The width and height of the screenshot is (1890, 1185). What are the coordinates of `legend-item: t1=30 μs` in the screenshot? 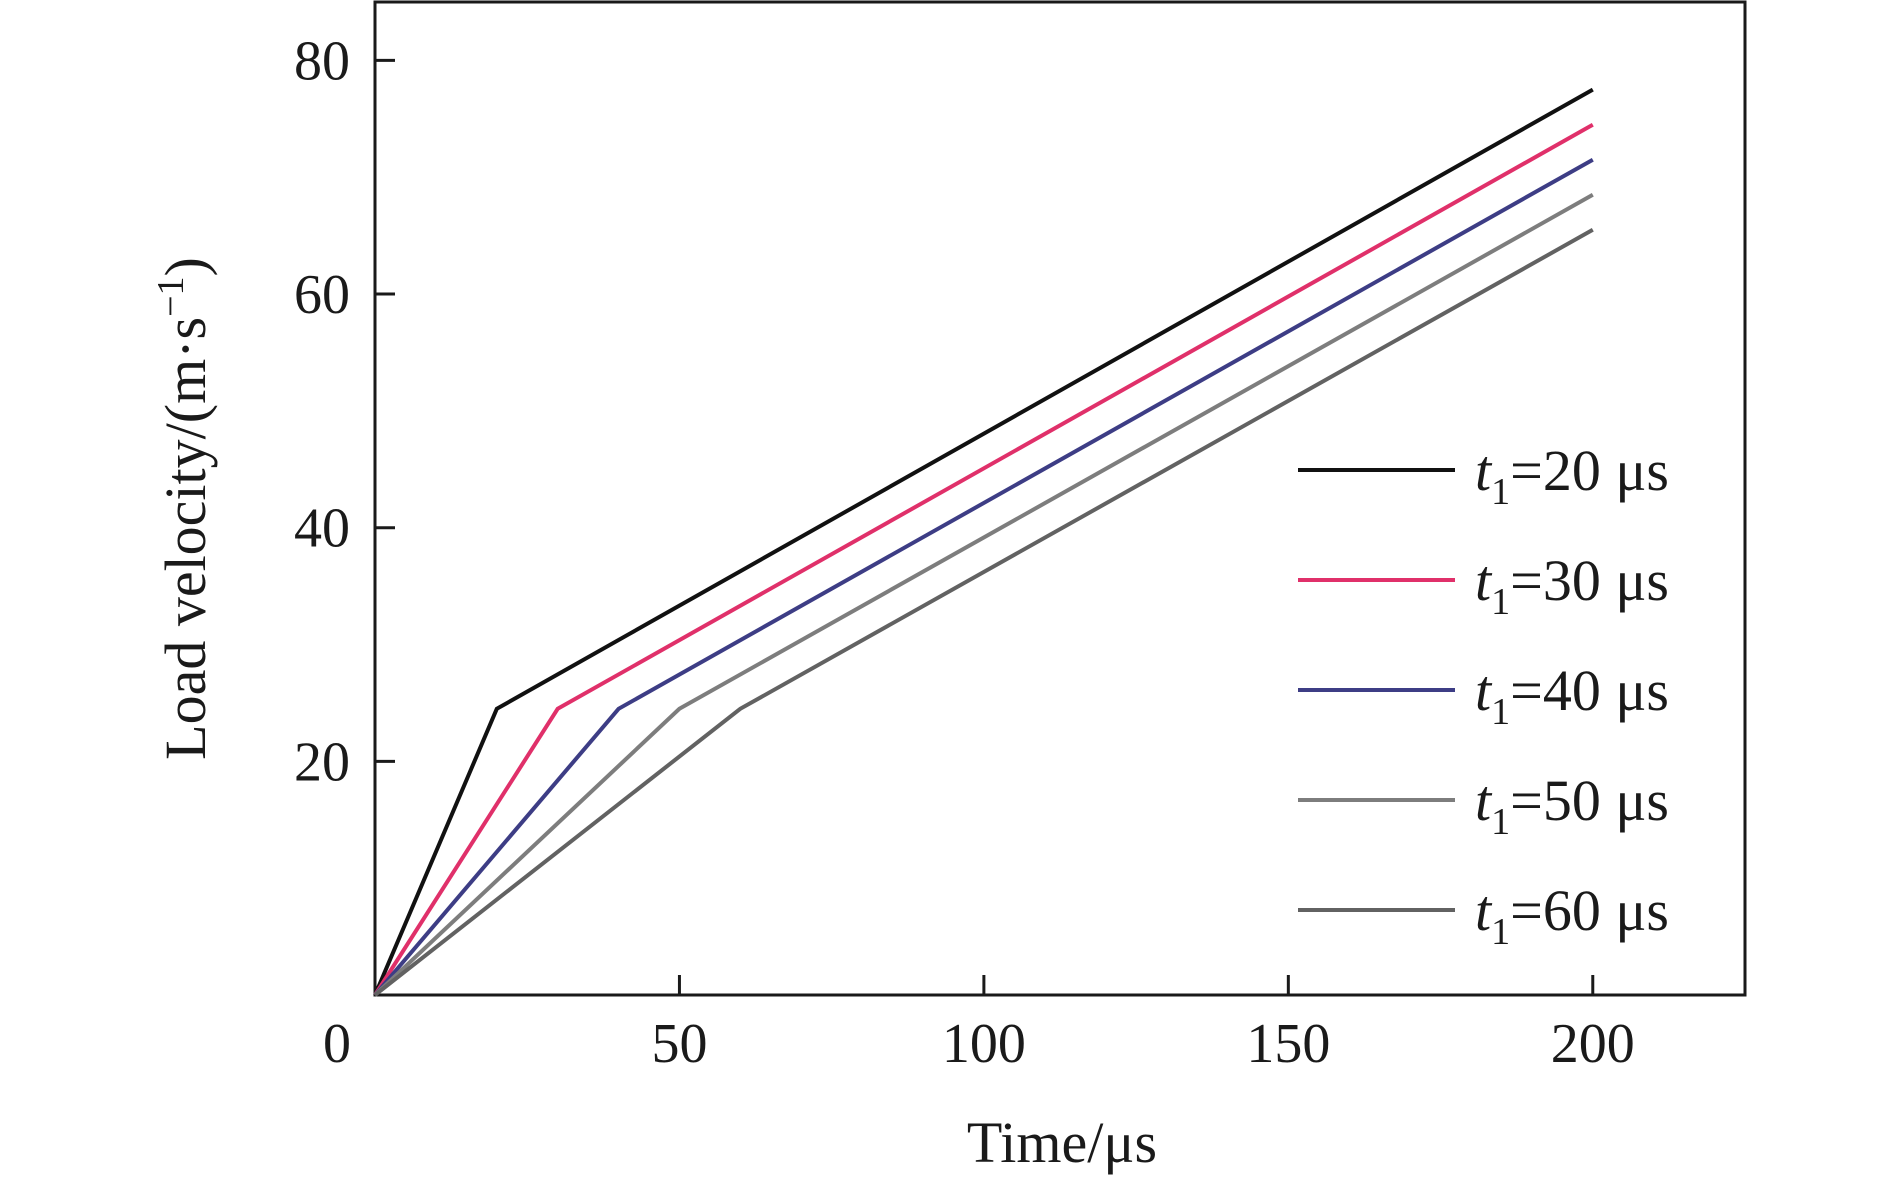 It's located at (1483, 585).